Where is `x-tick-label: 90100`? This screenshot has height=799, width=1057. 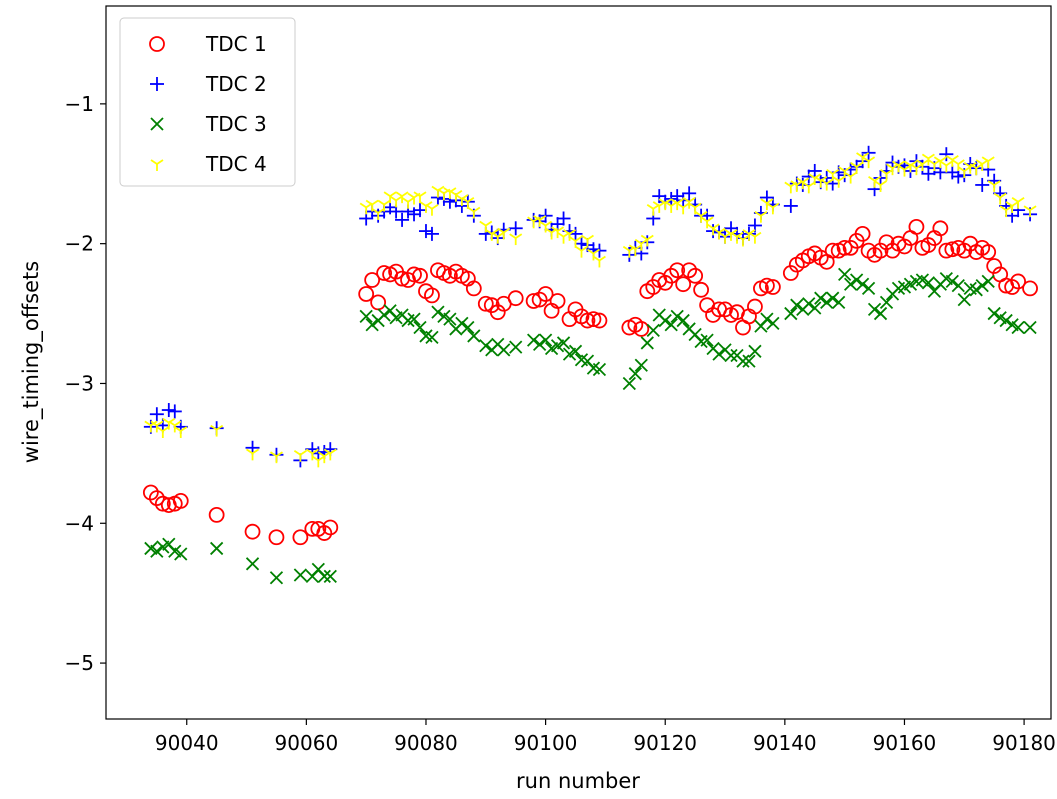 x-tick-label: 90100 is located at coordinates (546, 743).